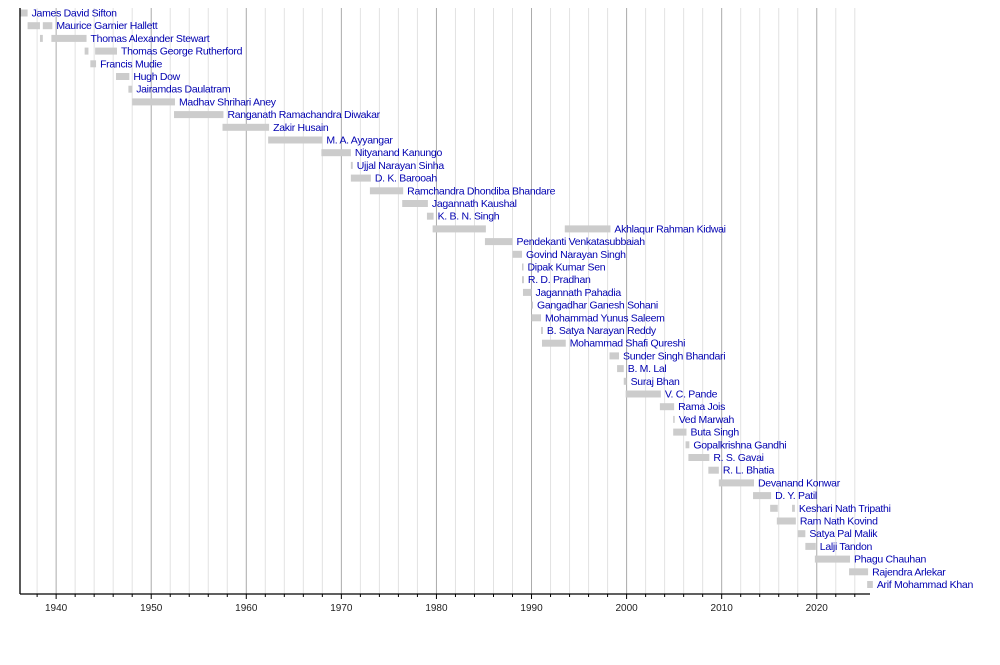 Image resolution: width=1000 pixels, height=665 pixels. I want to click on governor-label: Ranganath Ramachandra Diwakar, so click(303, 115).